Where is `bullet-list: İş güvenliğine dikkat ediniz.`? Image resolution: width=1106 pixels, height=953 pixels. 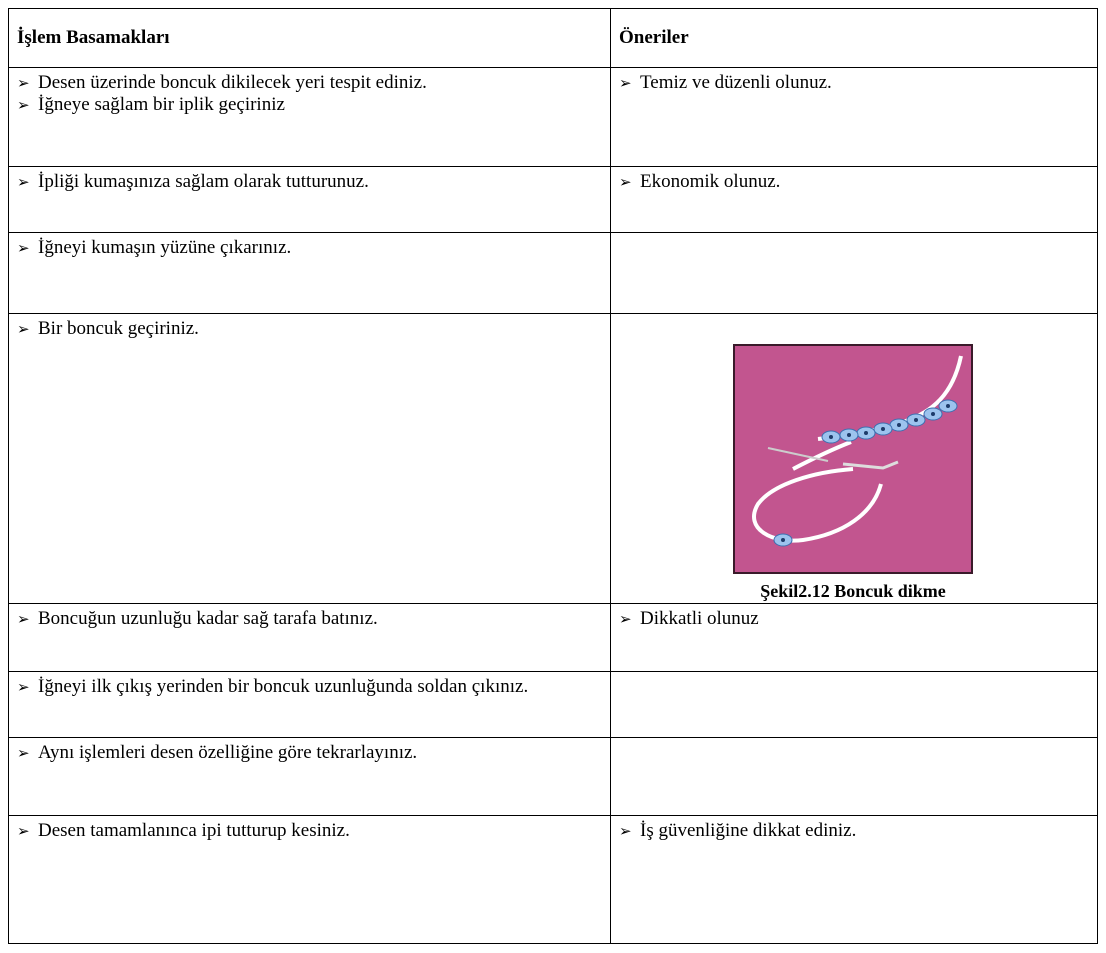
bullet-list: İş güvenliğine dikkat ediniz. is located at coordinates (853, 831).